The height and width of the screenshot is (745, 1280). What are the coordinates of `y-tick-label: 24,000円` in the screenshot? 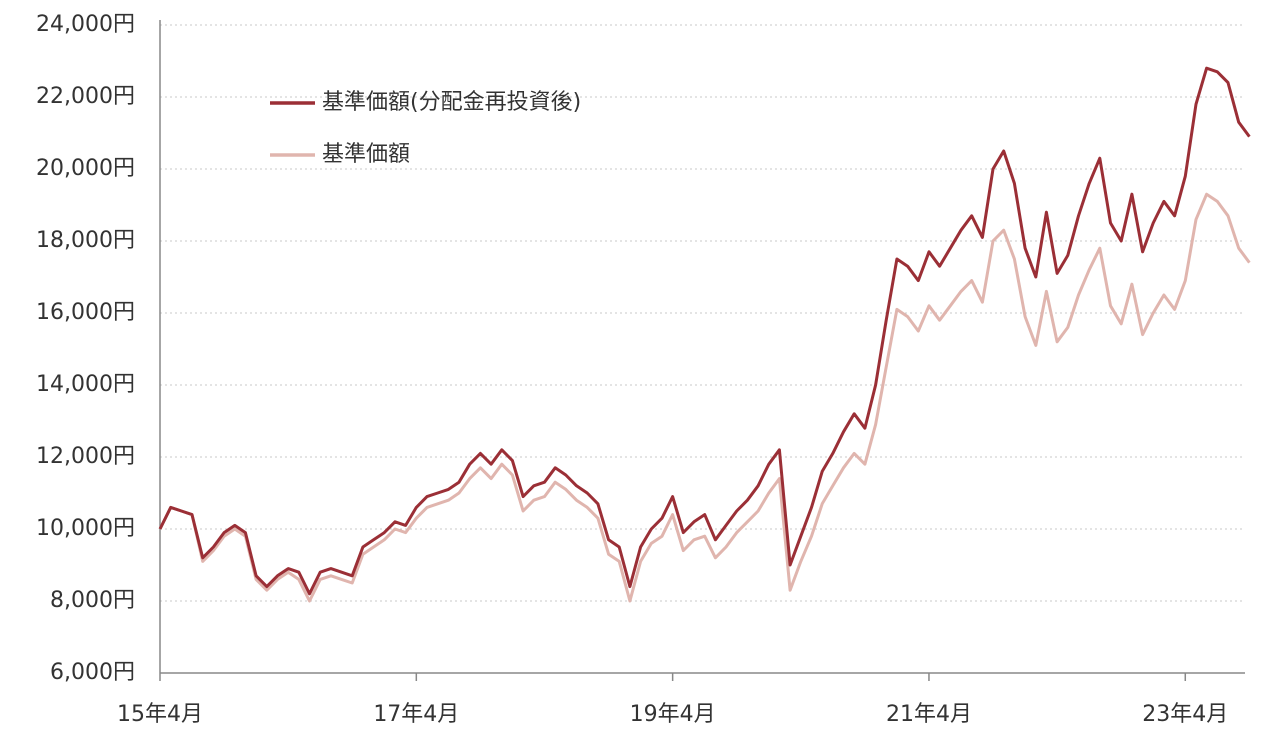 It's located at (85, 24).